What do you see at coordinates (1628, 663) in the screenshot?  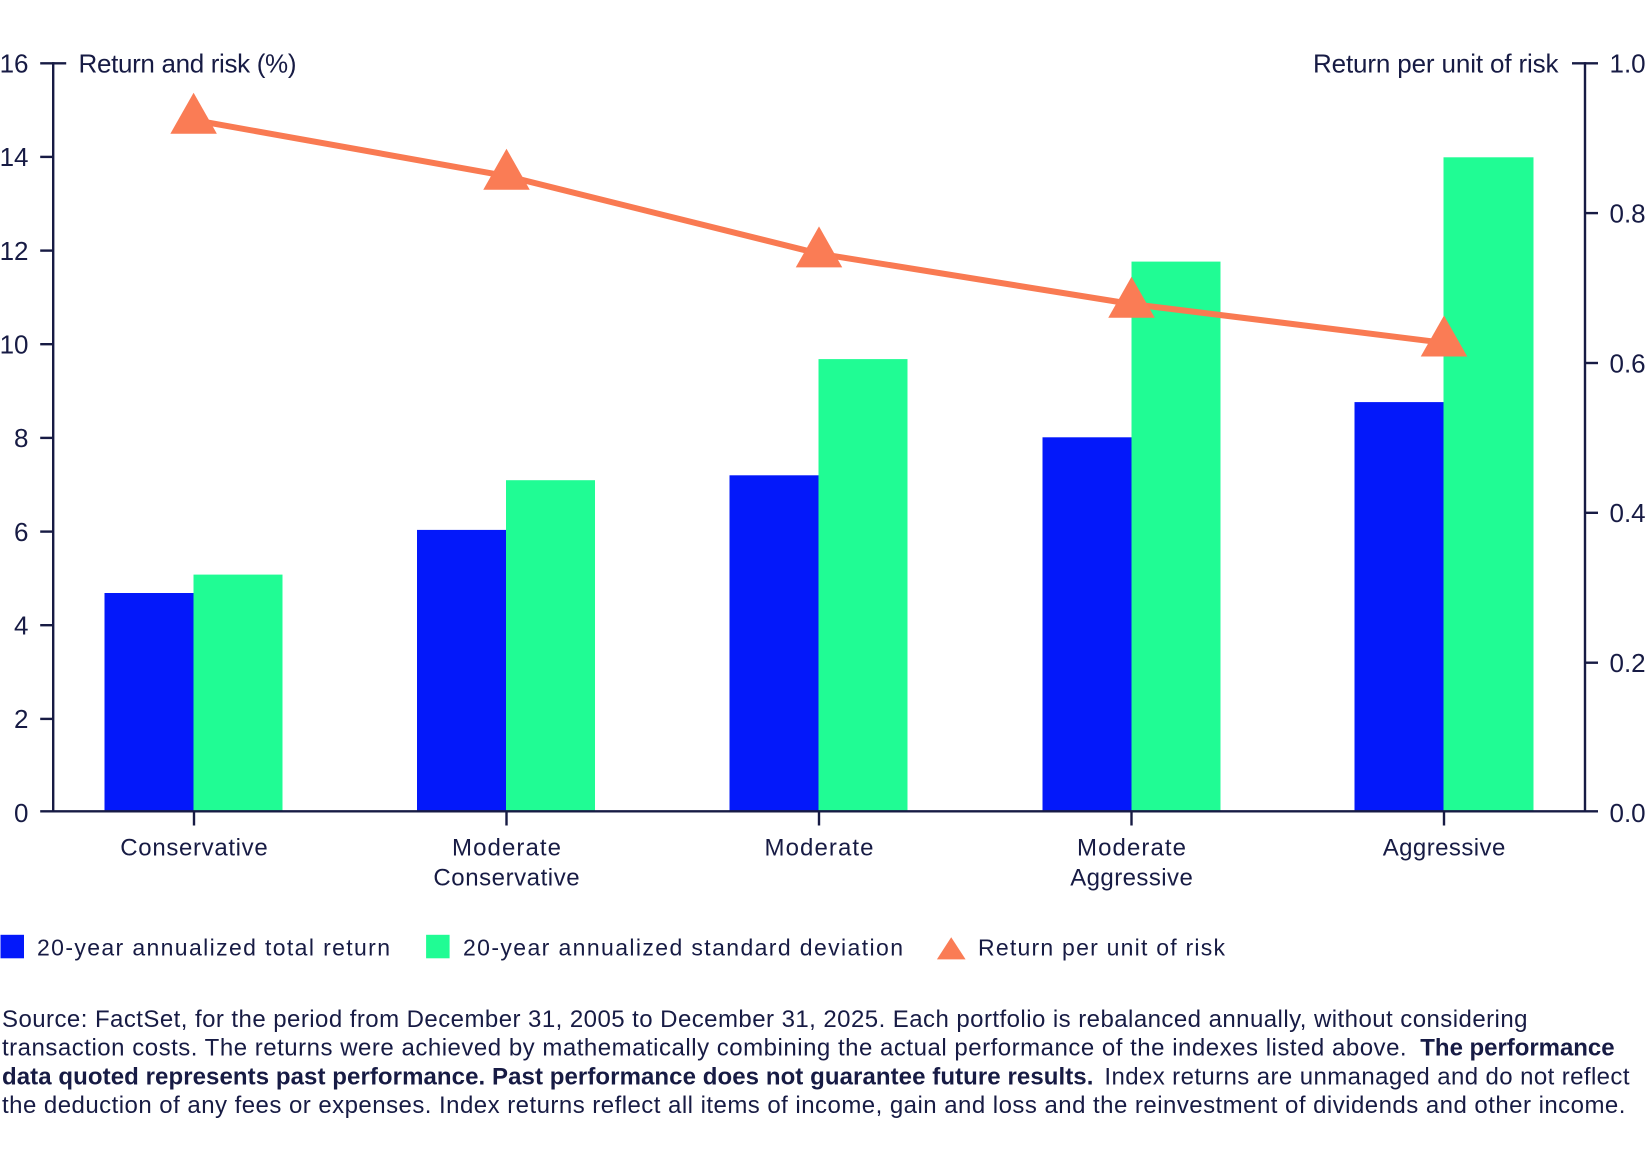 I see `svg-text: 0.2` at bounding box center [1628, 663].